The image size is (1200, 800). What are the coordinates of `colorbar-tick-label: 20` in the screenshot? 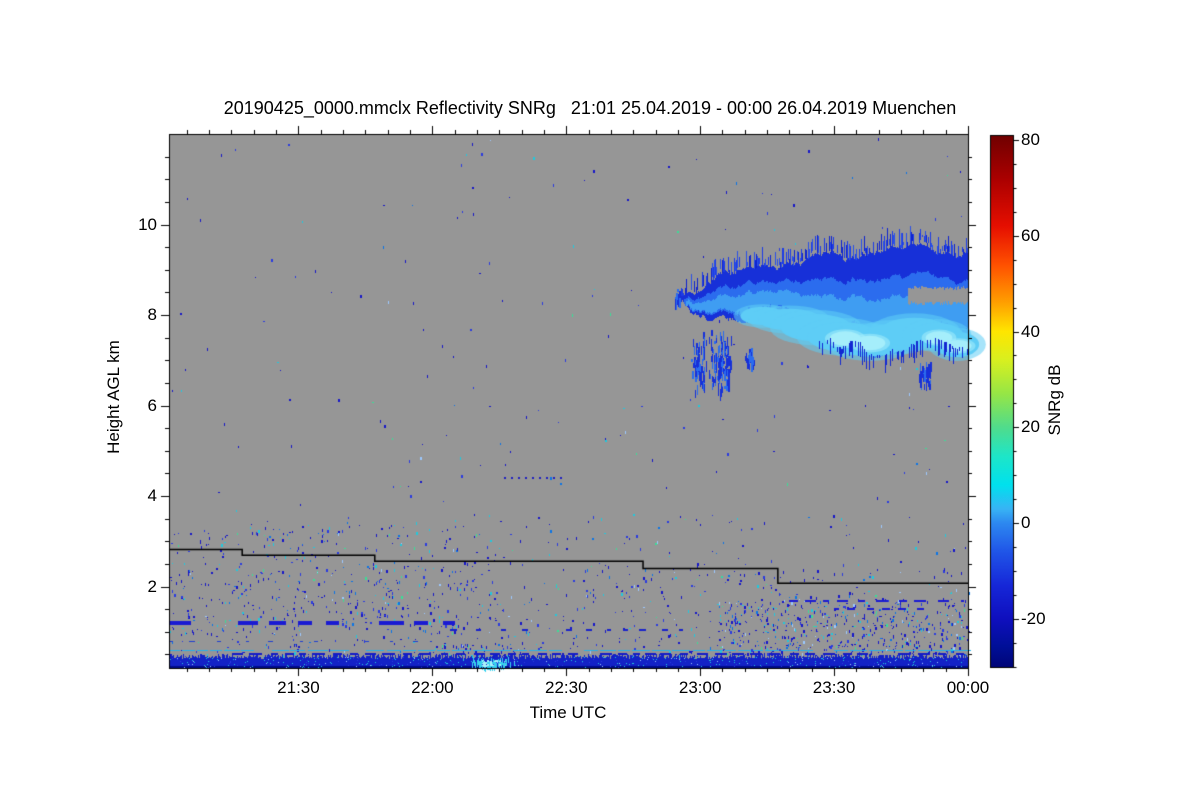 It's located at (1030, 427).